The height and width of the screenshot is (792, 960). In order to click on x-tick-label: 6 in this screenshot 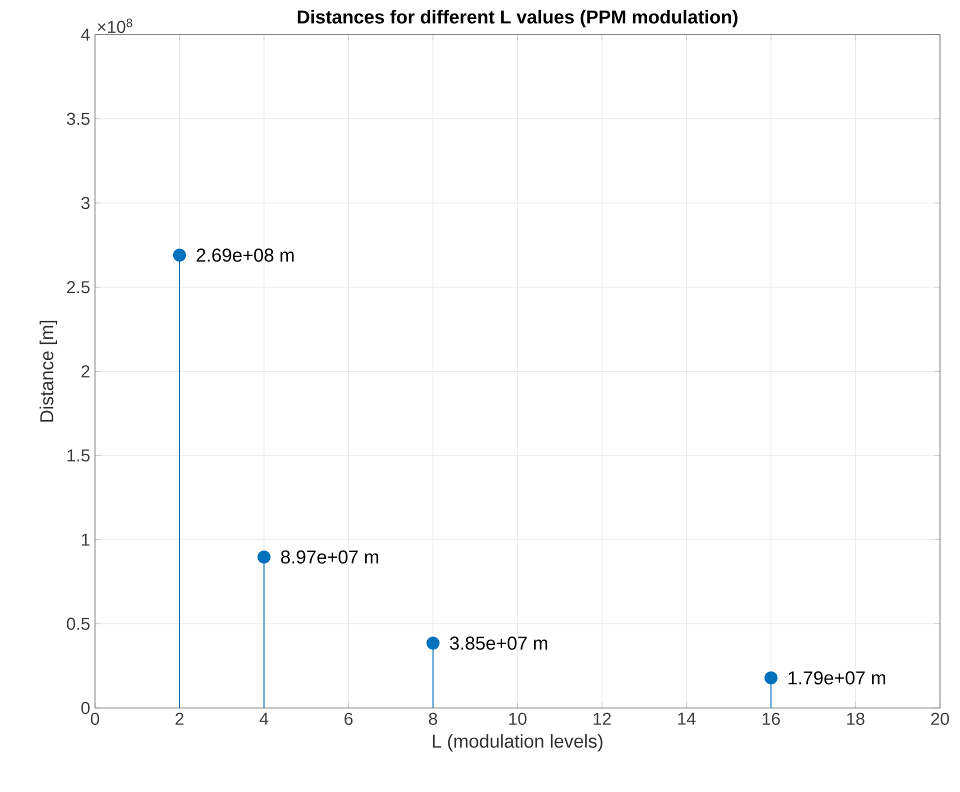, I will do `click(348, 718)`.